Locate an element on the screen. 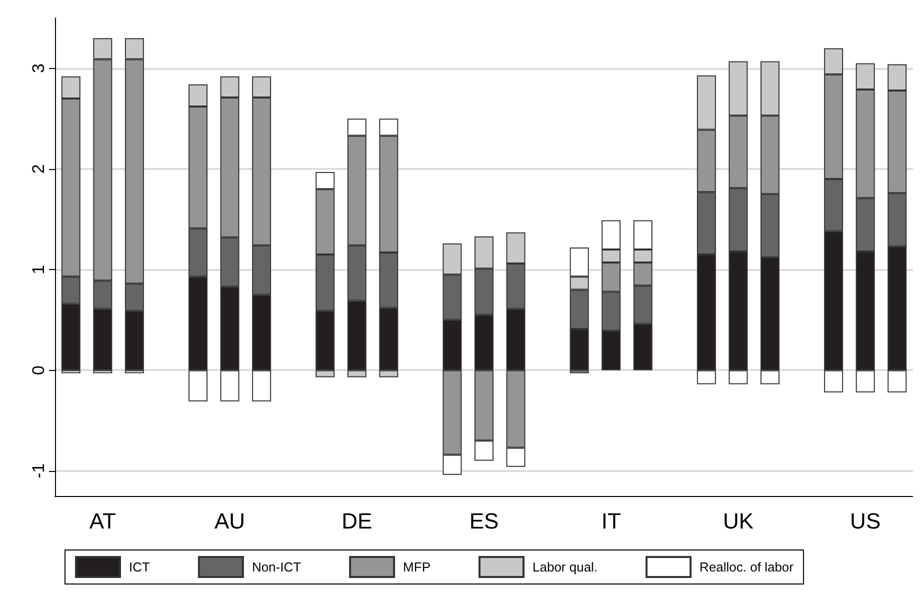  legend-label: MFP is located at coordinates (417, 567).